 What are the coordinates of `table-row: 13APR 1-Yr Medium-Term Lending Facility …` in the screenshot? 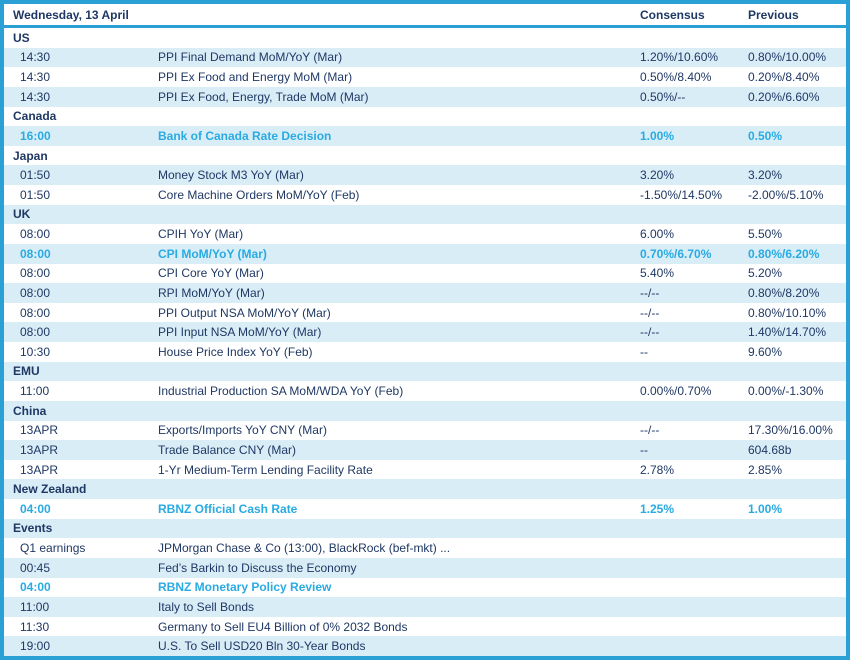 It's located at (425, 469).